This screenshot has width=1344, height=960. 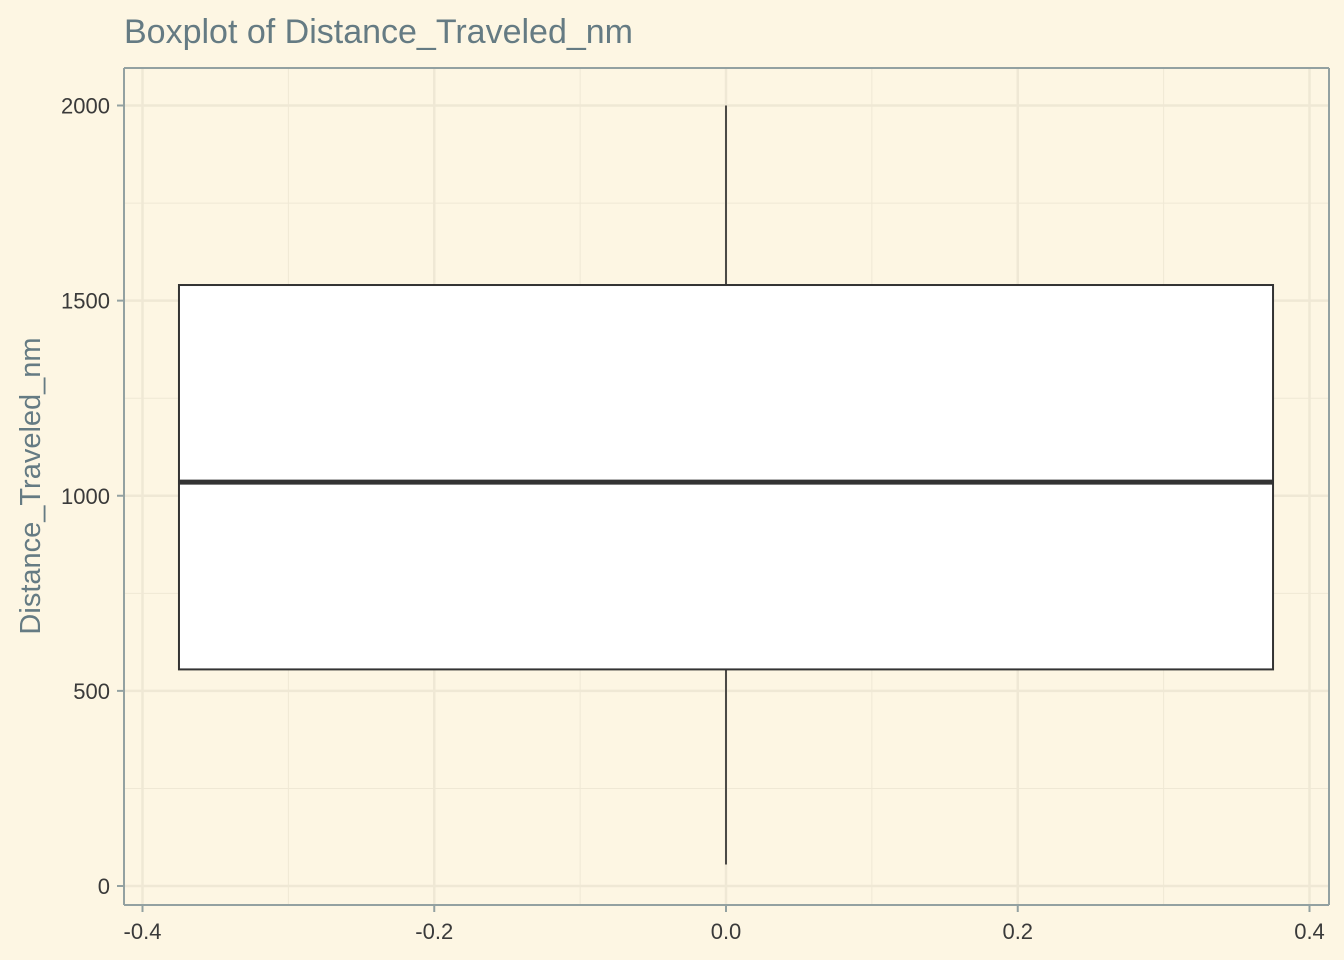 I want to click on y-tick-label: 0, so click(x=104, y=886).